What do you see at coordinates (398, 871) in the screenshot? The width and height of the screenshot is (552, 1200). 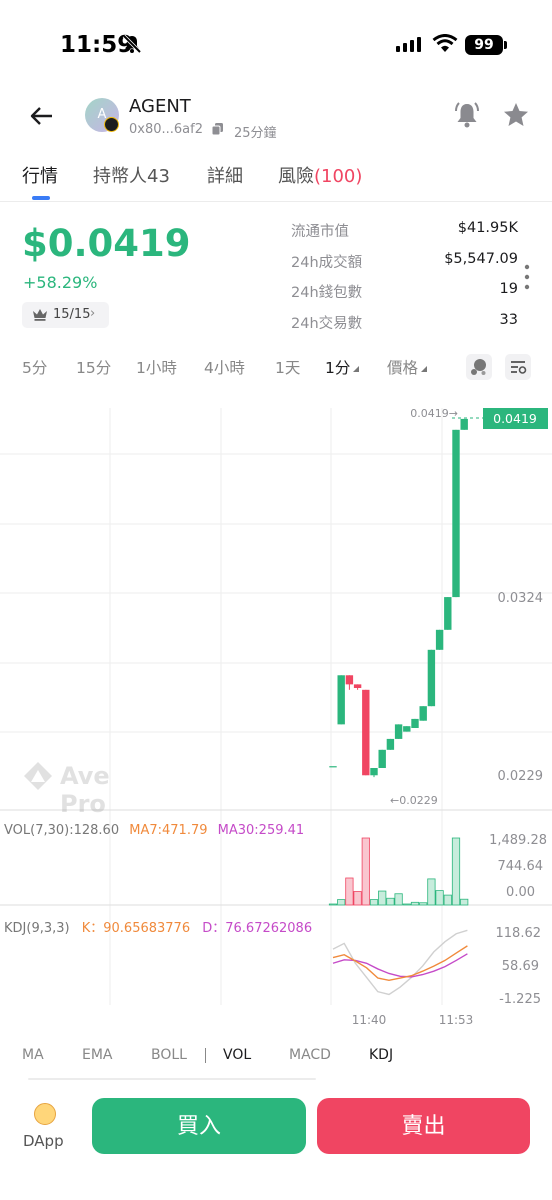 I see `volume-series` at bounding box center [398, 871].